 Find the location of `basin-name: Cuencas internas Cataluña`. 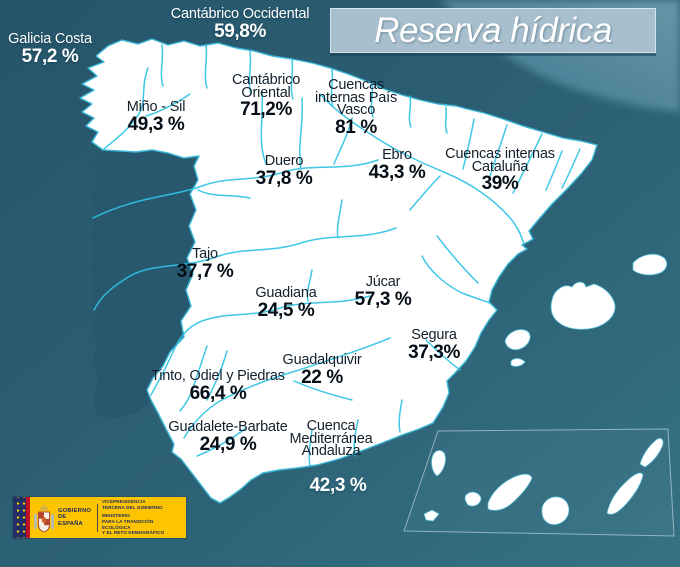

basin-name: Cuencas internas Cataluña is located at coordinates (500, 160).